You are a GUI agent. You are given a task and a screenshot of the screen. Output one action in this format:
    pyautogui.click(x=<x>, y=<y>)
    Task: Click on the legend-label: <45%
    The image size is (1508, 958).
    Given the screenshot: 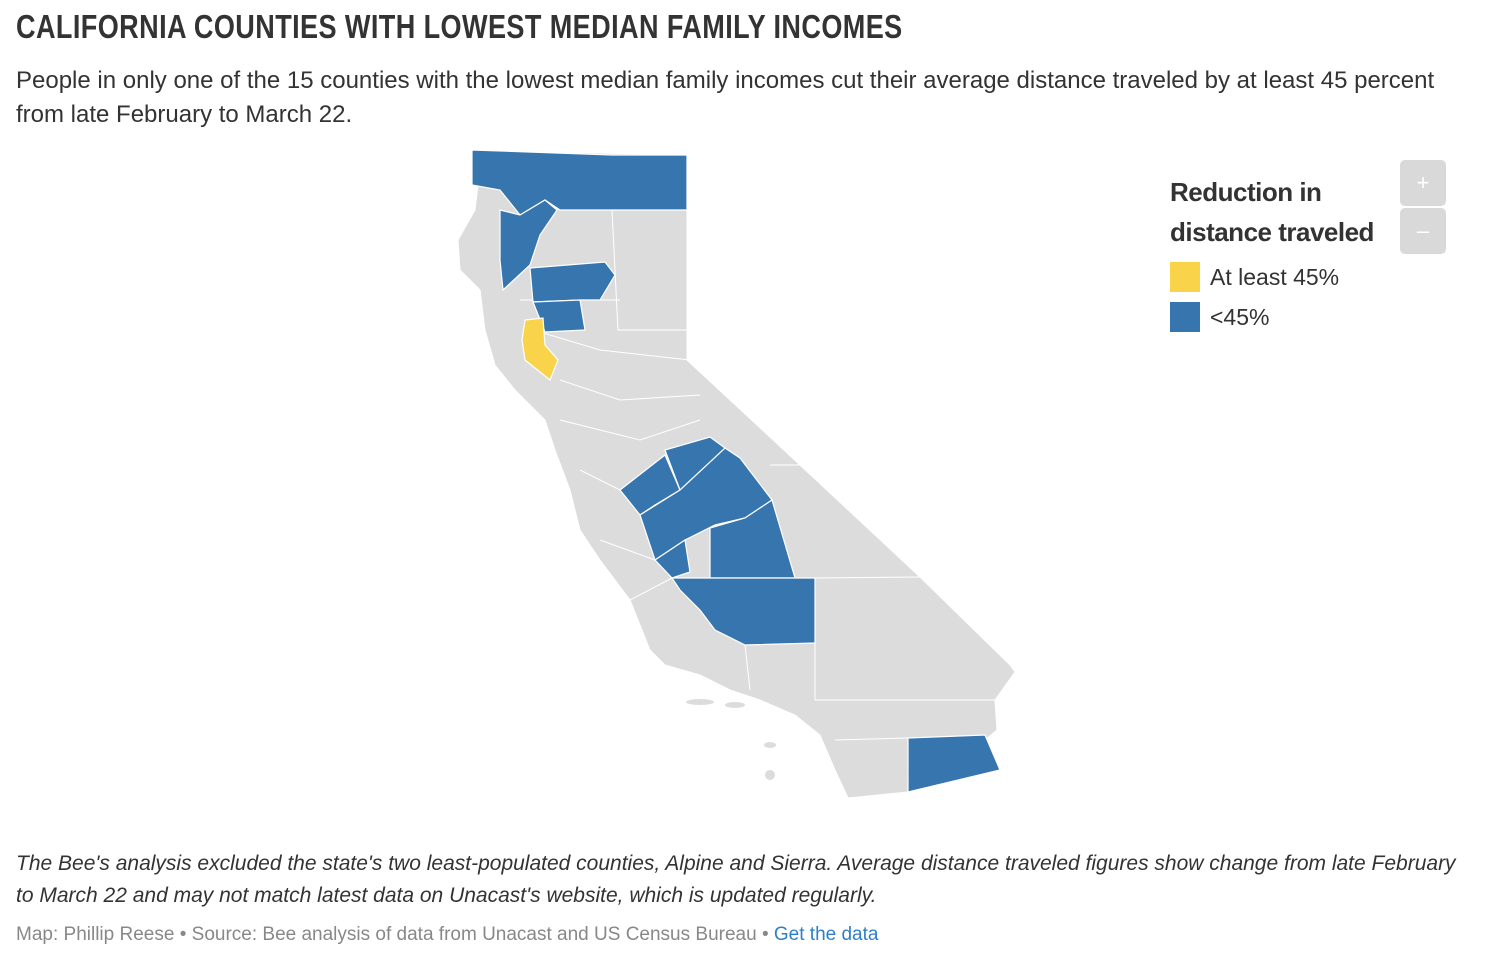 What is the action you would take?
    pyautogui.click(x=1240, y=316)
    